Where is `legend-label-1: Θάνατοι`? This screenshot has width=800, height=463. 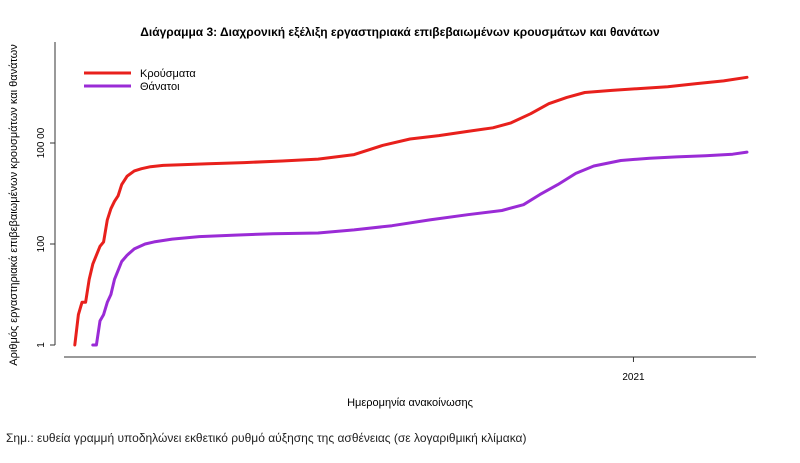
legend-label-1: Θάνατοι is located at coordinates (160, 87).